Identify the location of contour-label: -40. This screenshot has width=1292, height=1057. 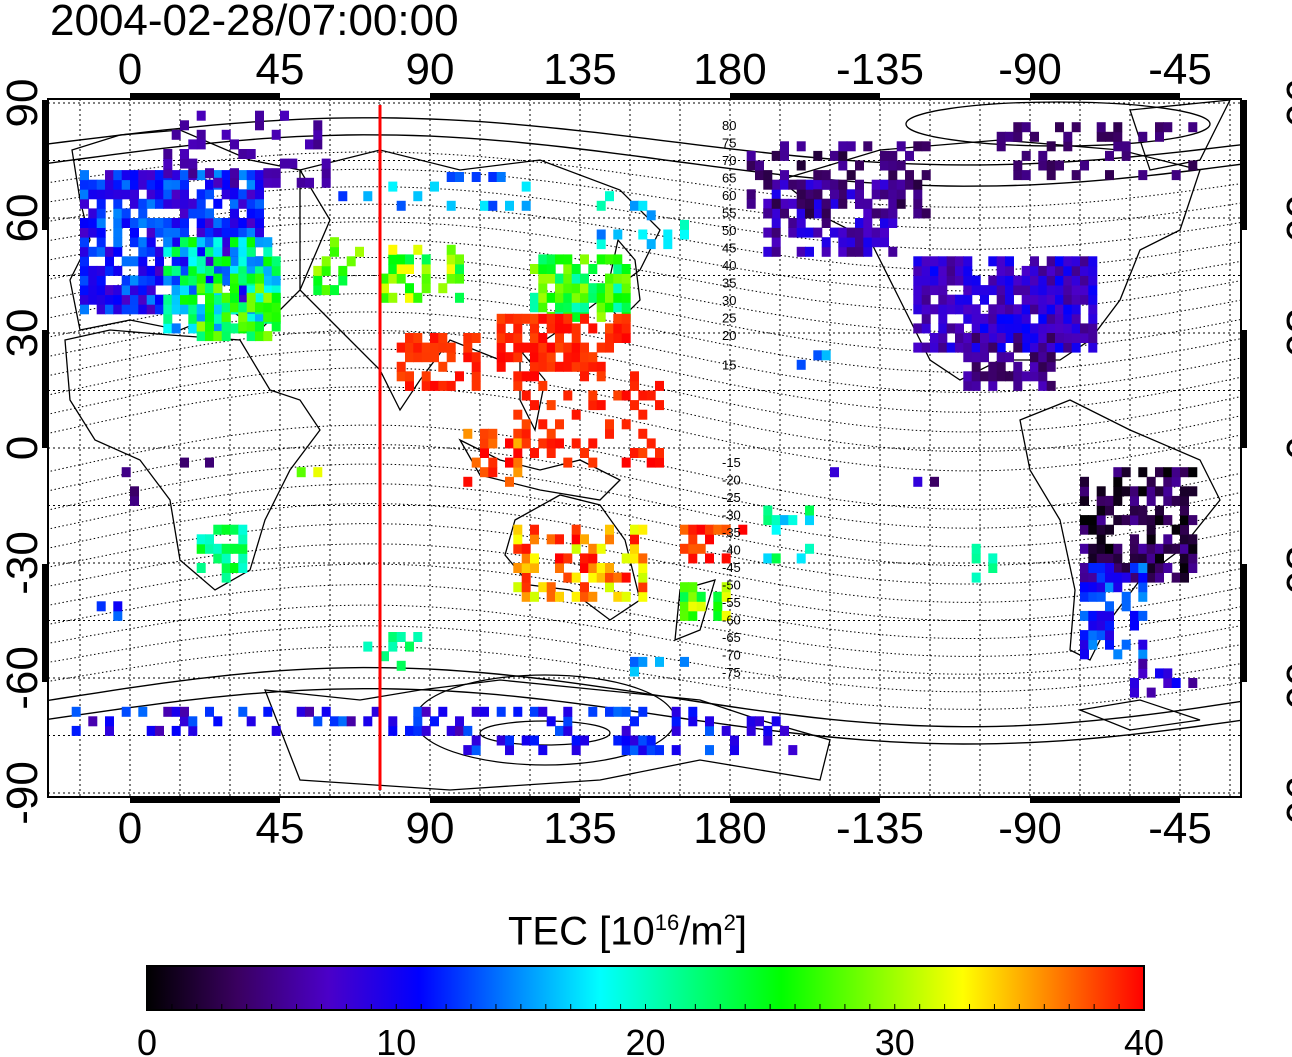
(731, 550).